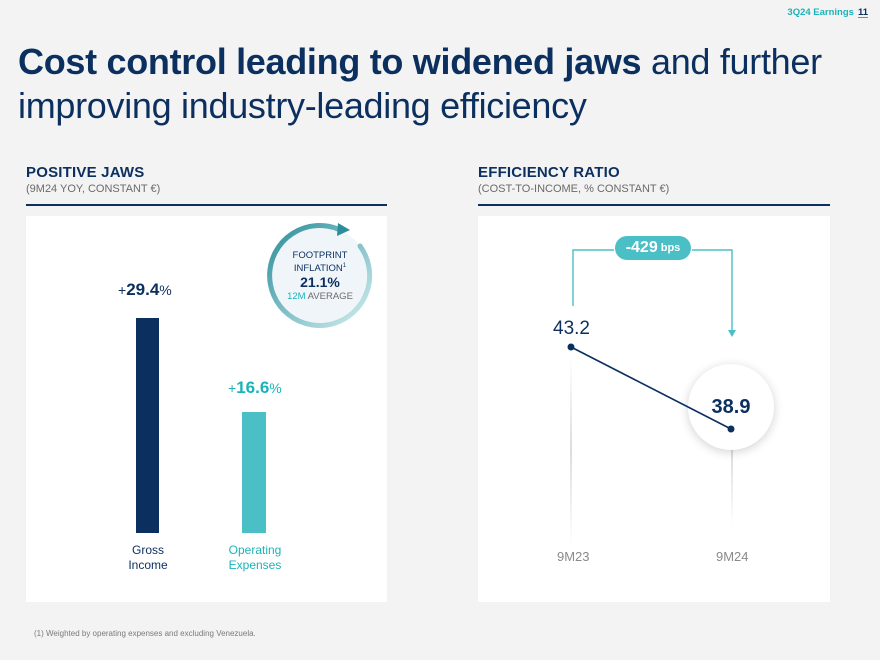 This screenshot has width=880, height=660. I want to click on start-value-label: 43.2, so click(571, 328).